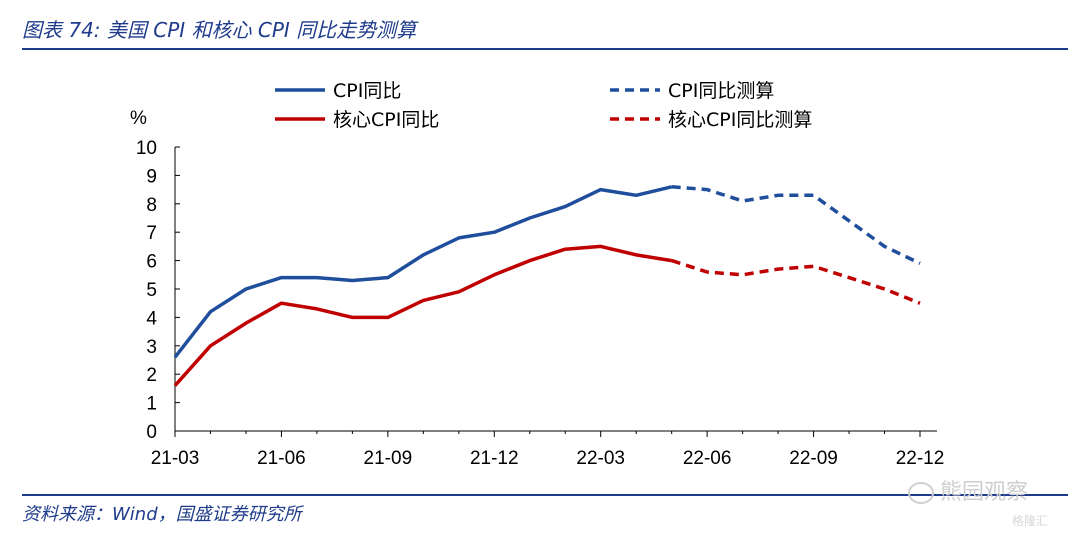 This screenshot has height=535, width=1080. What do you see at coordinates (920, 458) in the screenshot?
I see `x-tick-label: 22-12` at bounding box center [920, 458].